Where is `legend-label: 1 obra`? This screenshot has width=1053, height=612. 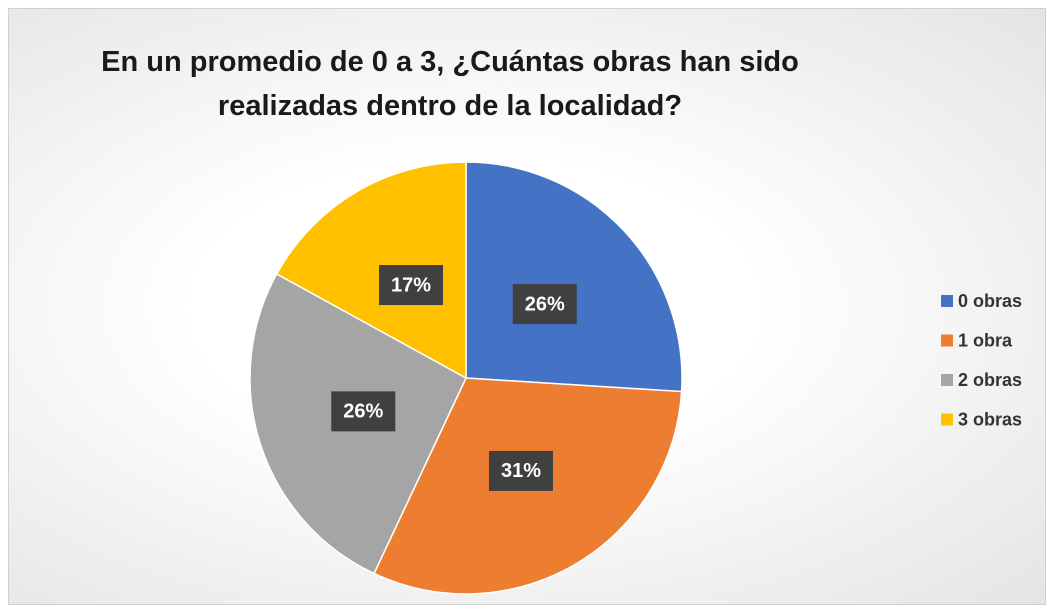 legend-label: 1 obra is located at coordinates (985, 340).